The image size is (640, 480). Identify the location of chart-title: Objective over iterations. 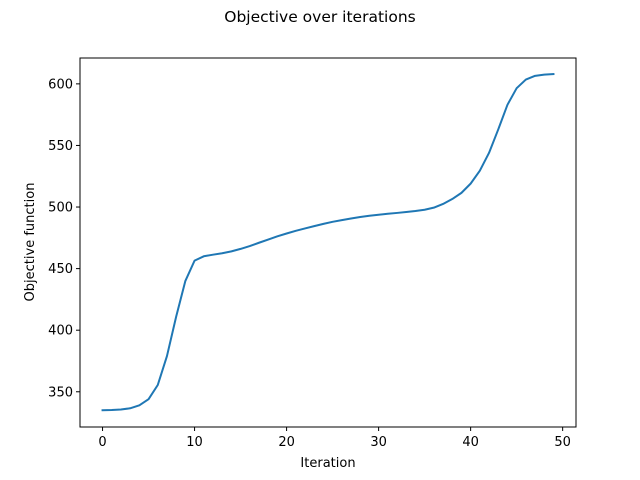
(319, 17).